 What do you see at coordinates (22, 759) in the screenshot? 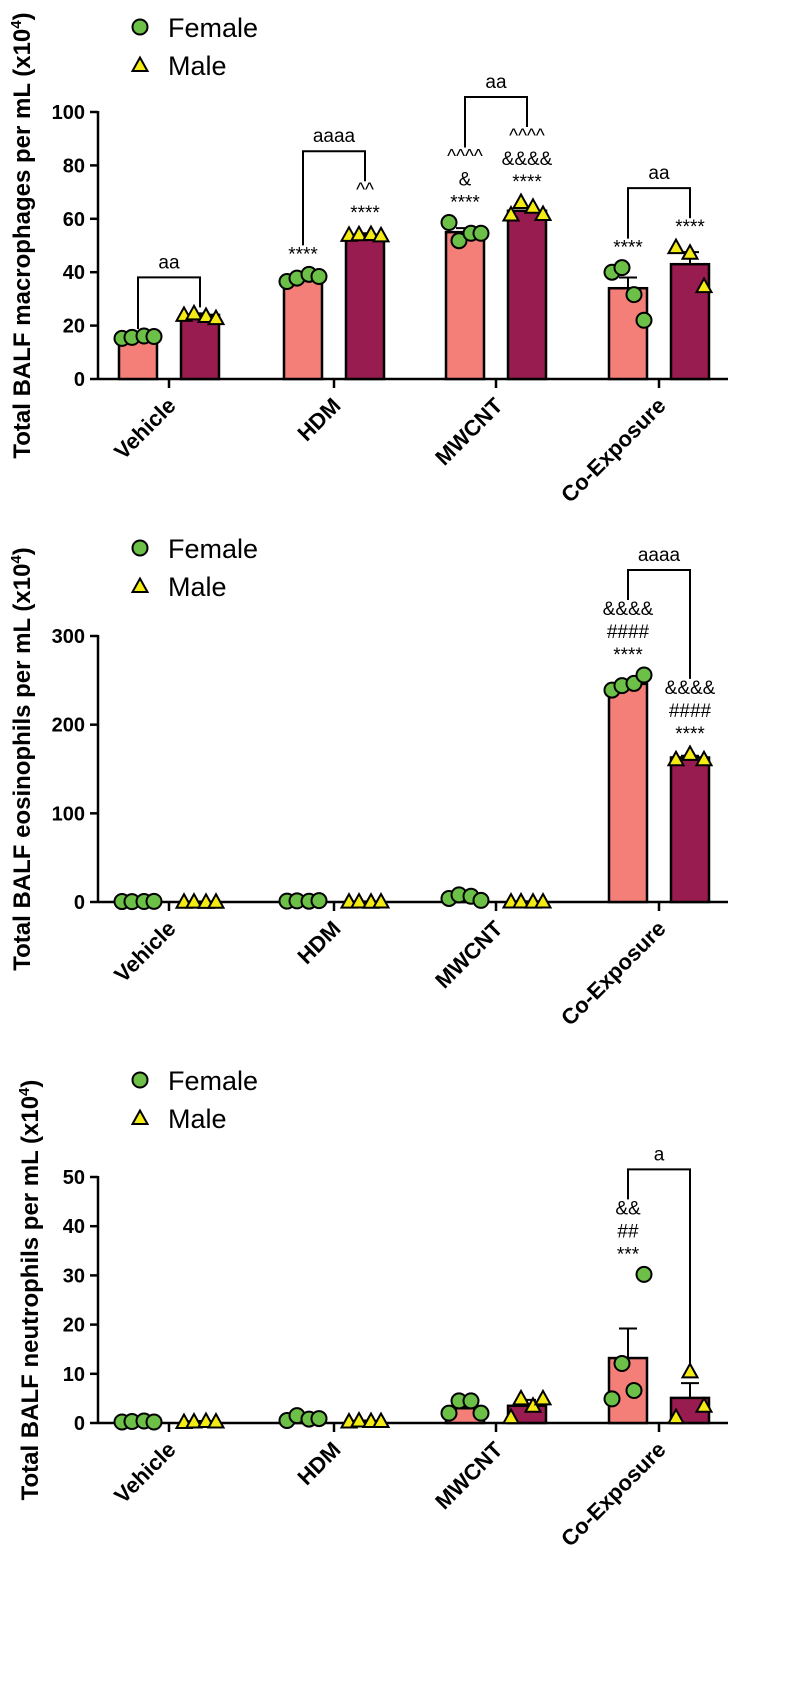
I see `y-axis-label: Total BALF eosinophils per mL (x104)` at bounding box center [22, 759].